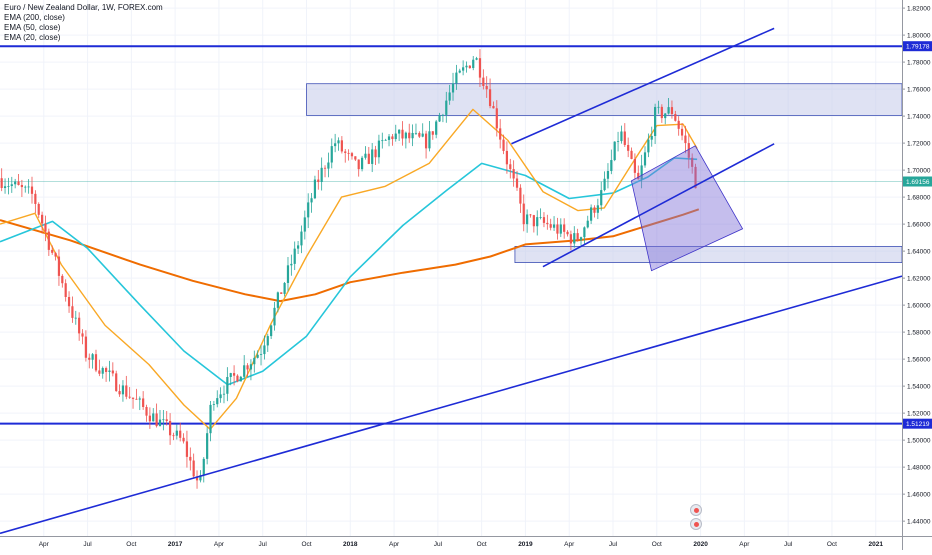 The image size is (932, 555). What do you see at coordinates (918, 182) in the screenshot?
I see `last-price-label: 1.69156` at bounding box center [918, 182].